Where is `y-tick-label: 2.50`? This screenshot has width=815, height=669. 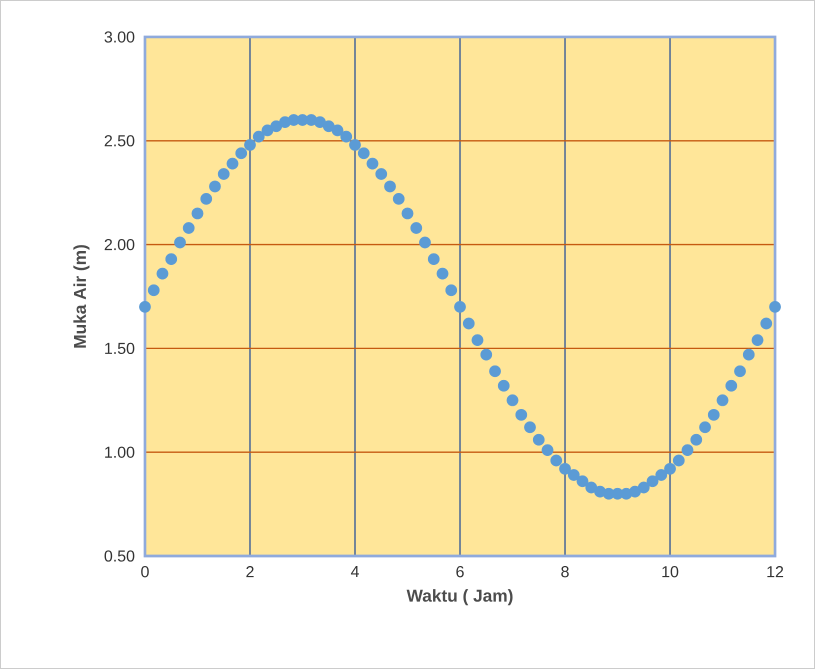
y-tick-label: 2.50 is located at coordinates (119, 140).